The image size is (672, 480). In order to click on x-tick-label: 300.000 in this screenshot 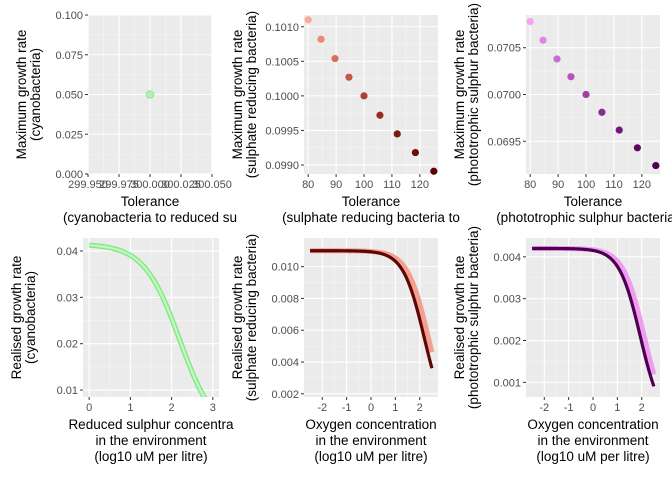, I will do `click(150, 185)`.